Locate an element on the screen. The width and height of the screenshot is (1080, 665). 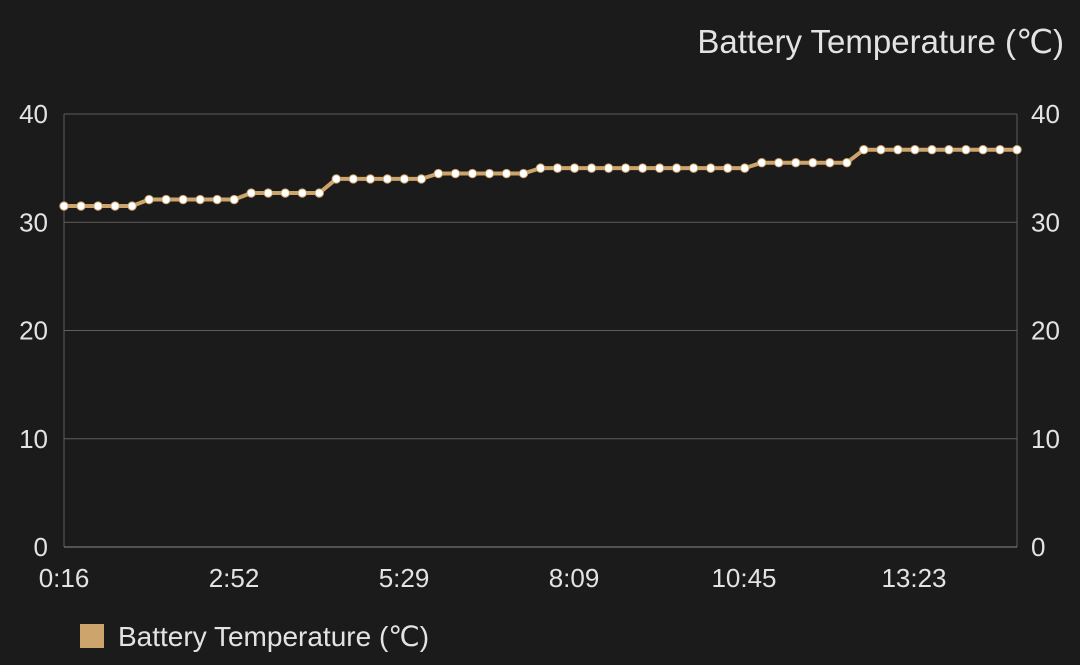
x-tick-label: 0:16 is located at coordinates (64, 578).